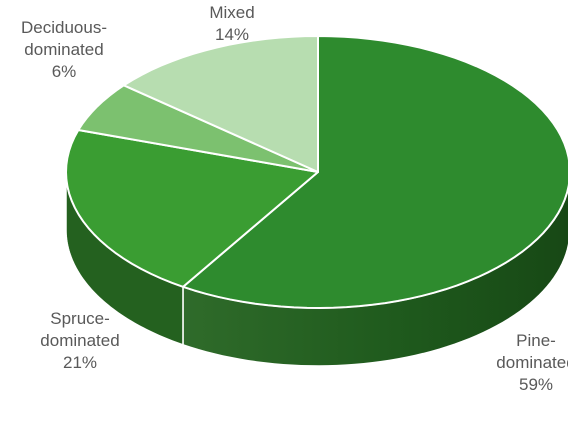 The image size is (568, 430). What do you see at coordinates (231, 23) in the screenshot?
I see `slice-label-3: Mixed 14%` at bounding box center [231, 23].